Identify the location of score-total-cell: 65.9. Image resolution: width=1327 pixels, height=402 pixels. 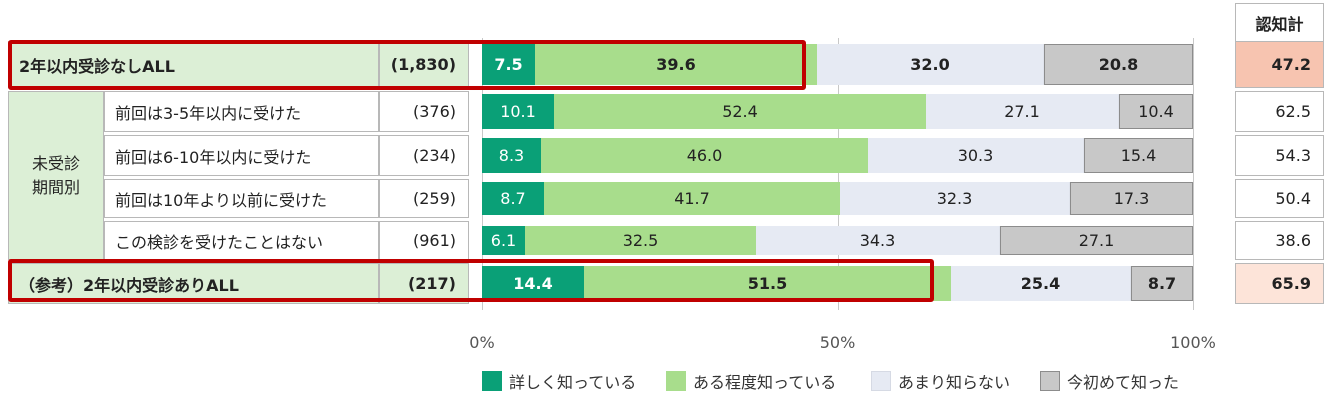
(1279, 283).